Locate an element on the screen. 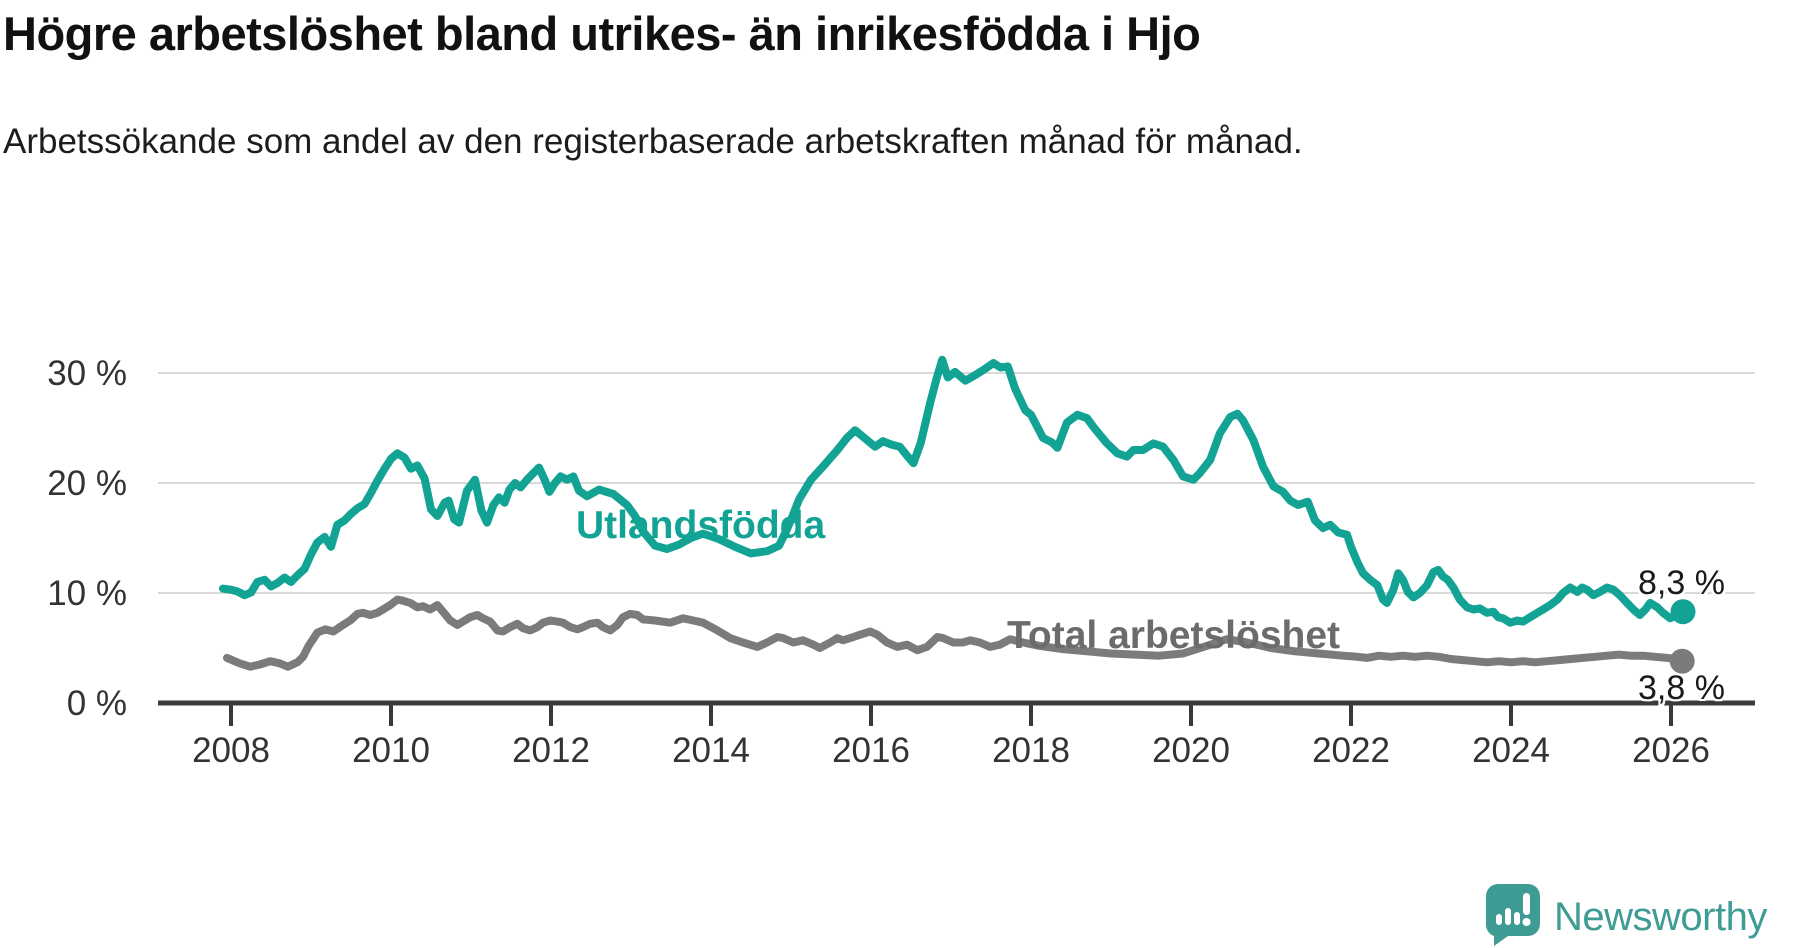 Image resolution: width=1800 pixels, height=948 pixels. x-tick-label-2010: 2010 is located at coordinates (391, 750).